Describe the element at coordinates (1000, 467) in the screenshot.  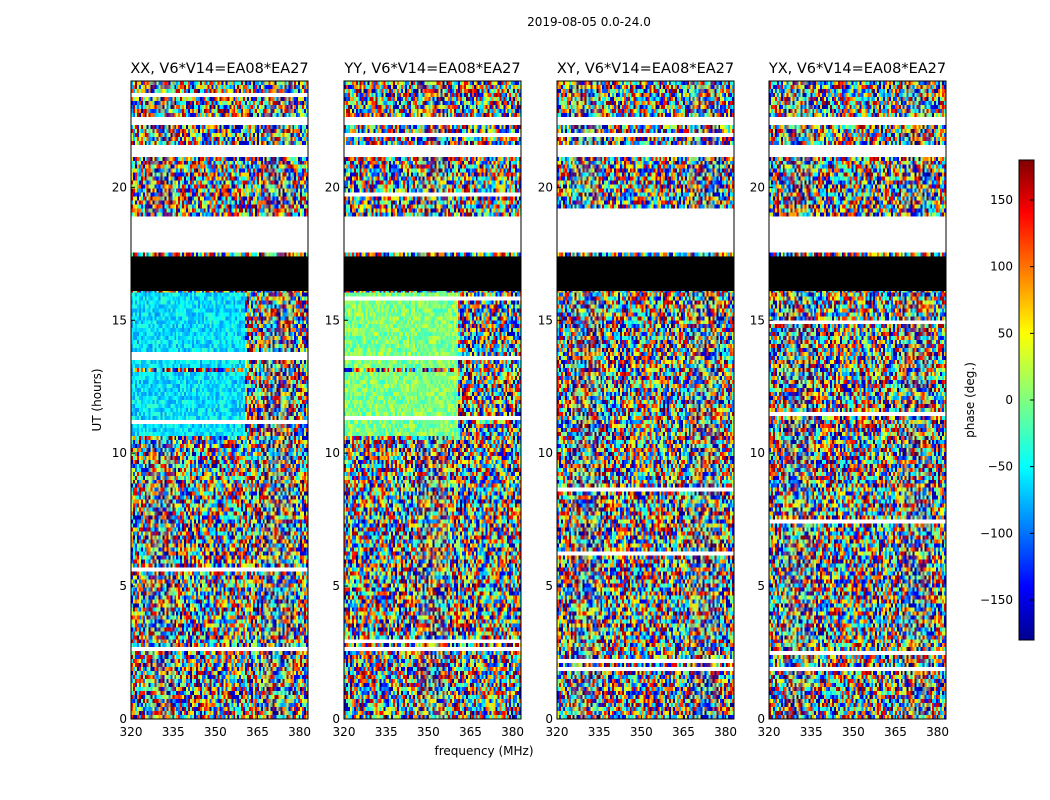
I see `colorbar-tick-label: −50` at that location.